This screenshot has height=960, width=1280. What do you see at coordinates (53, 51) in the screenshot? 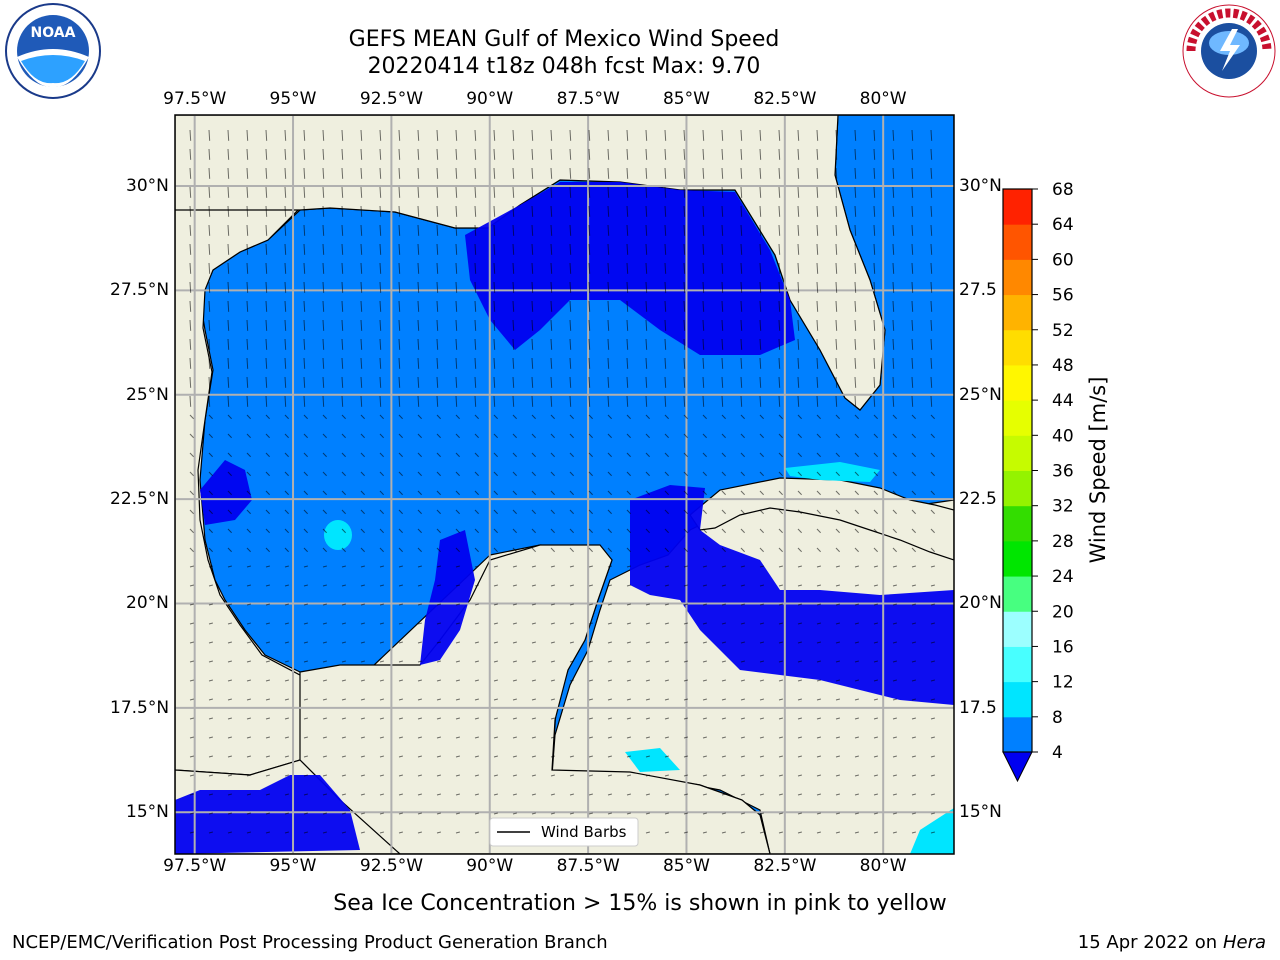
I see `noaa-logo: NOAA` at bounding box center [53, 51].